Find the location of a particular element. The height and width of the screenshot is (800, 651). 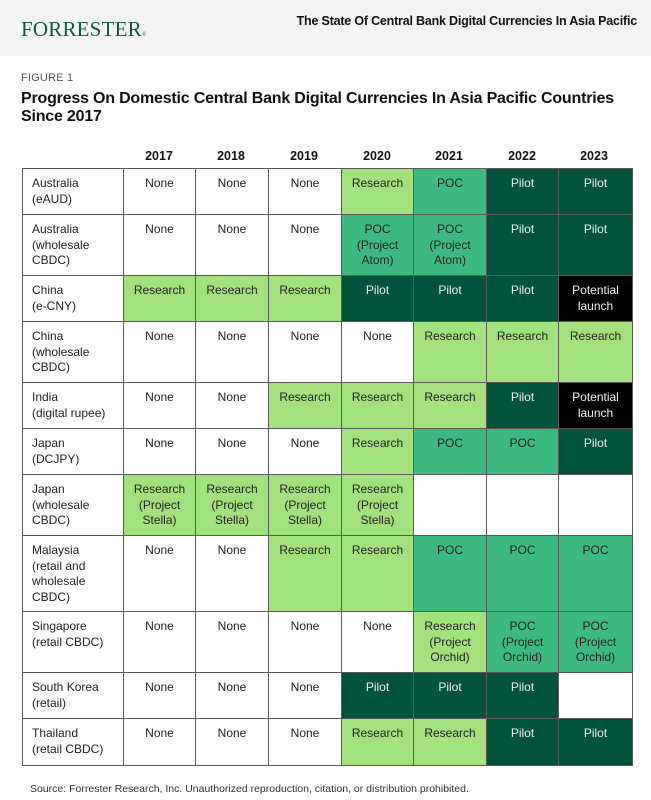

year-header-2019: 2019 is located at coordinates (304, 156).